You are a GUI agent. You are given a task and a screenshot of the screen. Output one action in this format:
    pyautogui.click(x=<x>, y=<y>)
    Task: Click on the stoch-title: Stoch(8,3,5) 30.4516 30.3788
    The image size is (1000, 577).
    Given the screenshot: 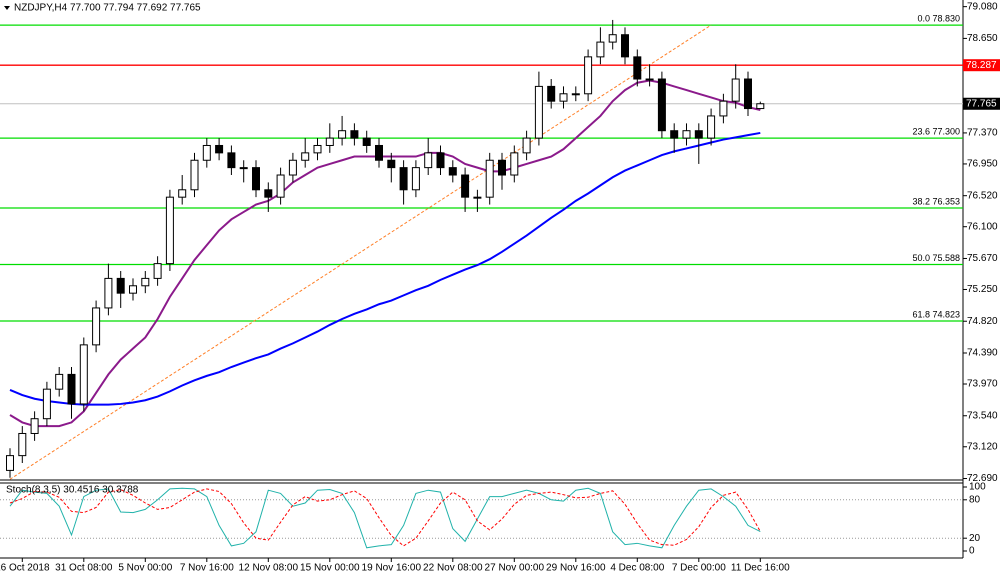 What is the action you would take?
    pyautogui.click(x=72, y=490)
    